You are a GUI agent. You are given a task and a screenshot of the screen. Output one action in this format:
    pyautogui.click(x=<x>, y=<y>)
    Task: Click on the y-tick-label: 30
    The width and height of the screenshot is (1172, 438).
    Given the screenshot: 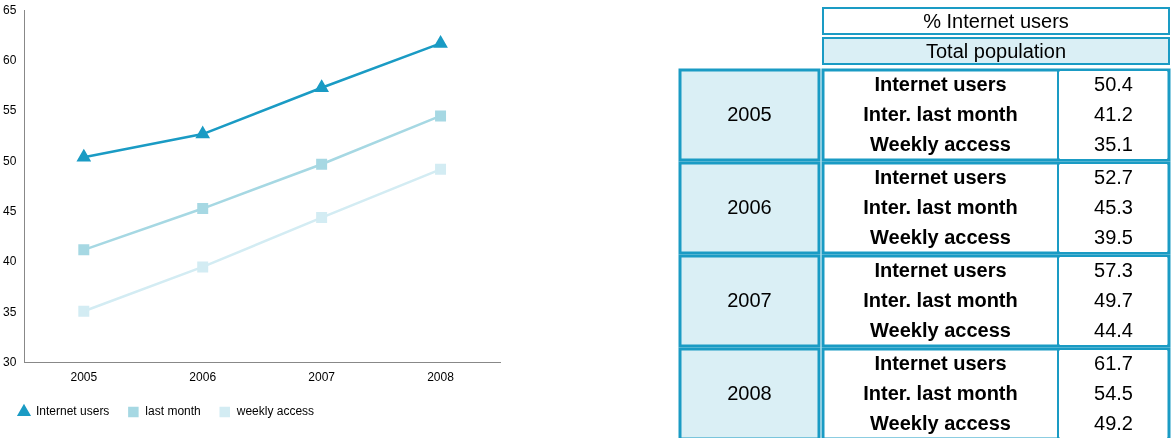 What is the action you would take?
    pyautogui.click(x=9, y=361)
    